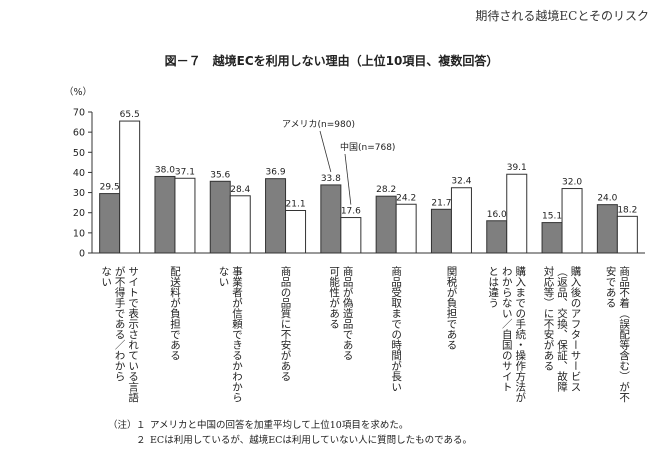 Image resolution: width=663 pixels, height=462 pixels. What do you see at coordinates (141, 425) in the screenshot?
I see `footnote-number: １` at bounding box center [141, 425].